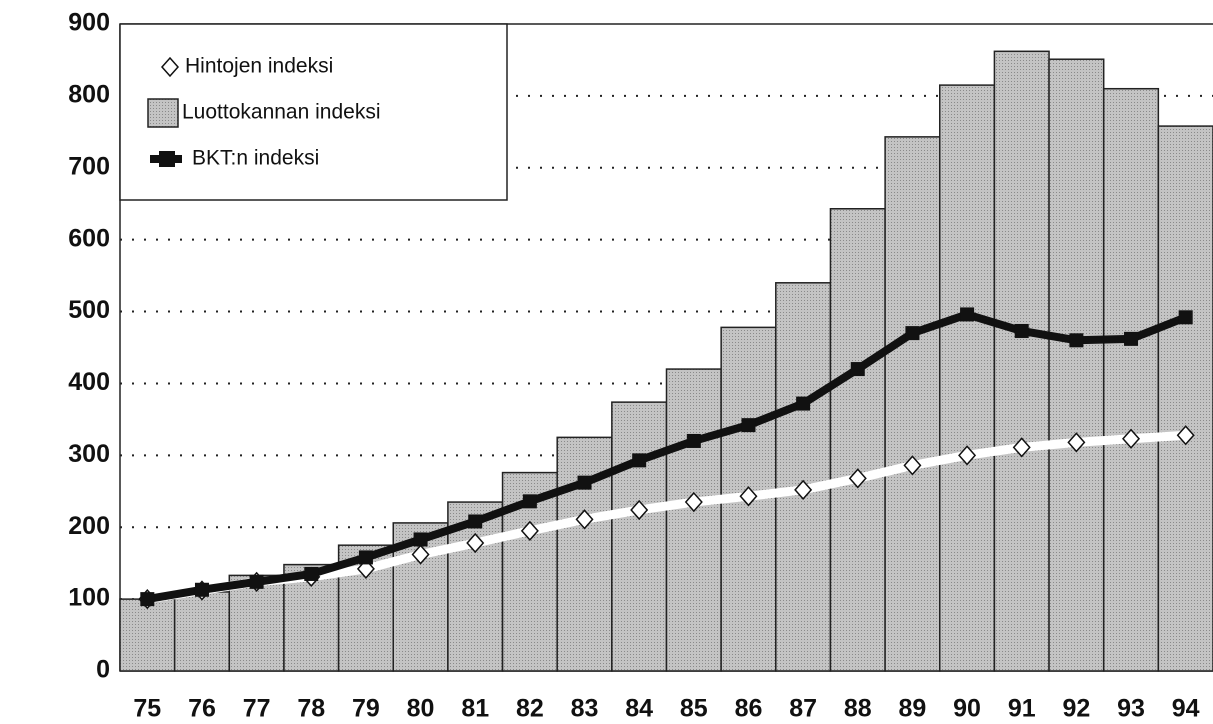  What do you see at coordinates (858, 709) in the screenshot?
I see `x-tick-label: 88` at bounding box center [858, 709].